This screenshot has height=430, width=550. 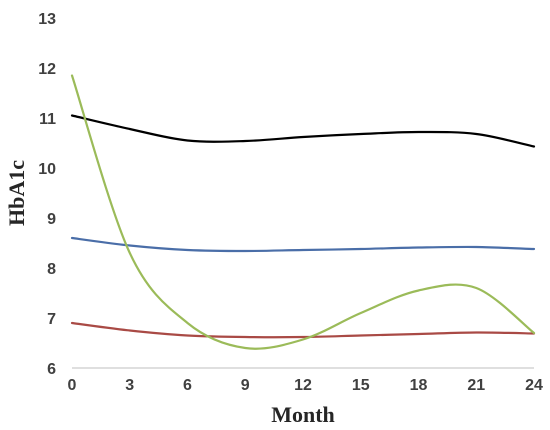 I want to click on y-tick-label: 13, so click(x=47, y=19).